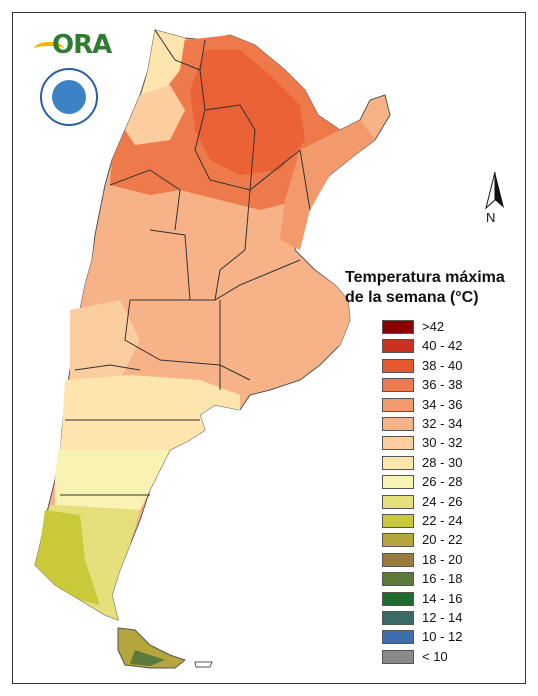  I want to click on legend-title-line1: Temperatura máxima, so click(425, 277).